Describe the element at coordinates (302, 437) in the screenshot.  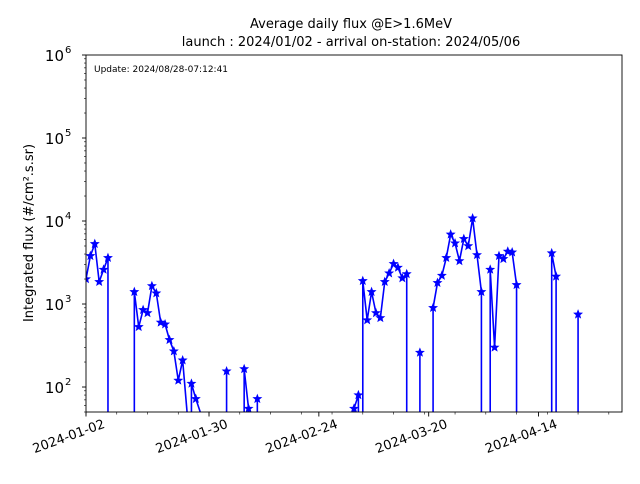
I see `x-tick-label: 2024-02-24` at that location.